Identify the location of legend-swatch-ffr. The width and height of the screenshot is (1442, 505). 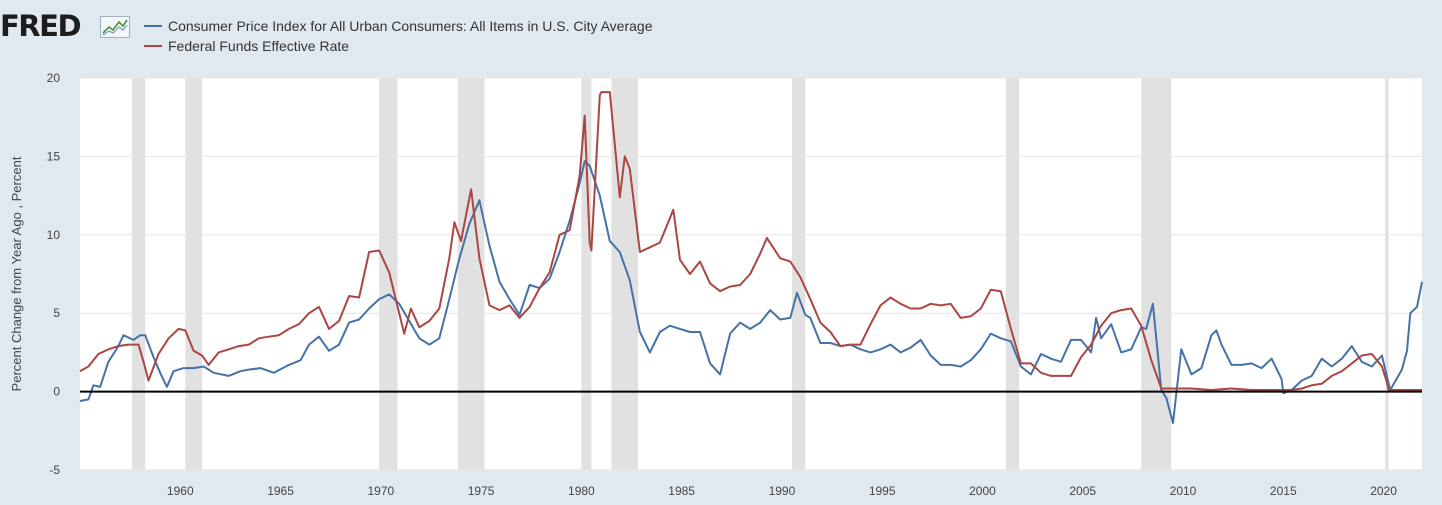
(153, 46).